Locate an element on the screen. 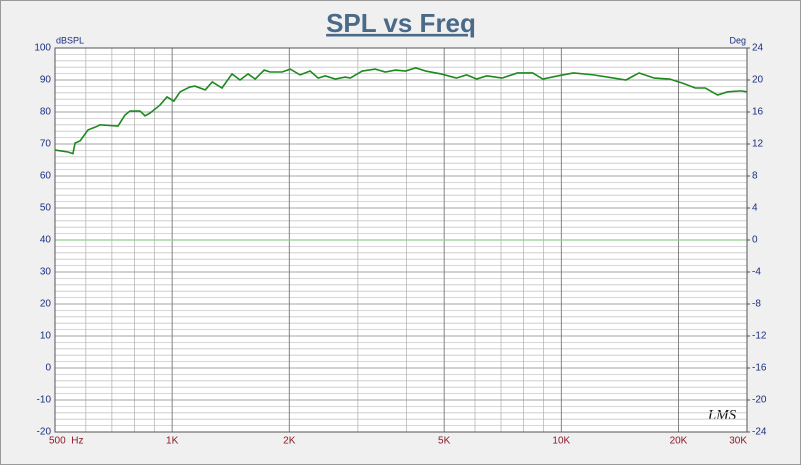 This screenshot has width=801, height=465. y-tick-label: 60 is located at coordinates (46, 176).